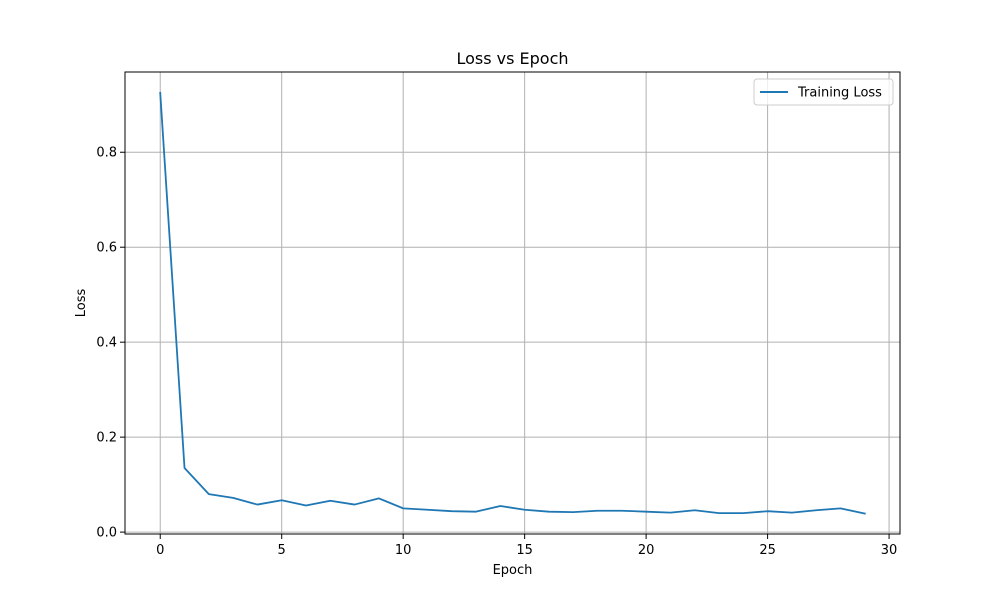  I want to click on y-tick-label: 0.2, so click(106, 438).